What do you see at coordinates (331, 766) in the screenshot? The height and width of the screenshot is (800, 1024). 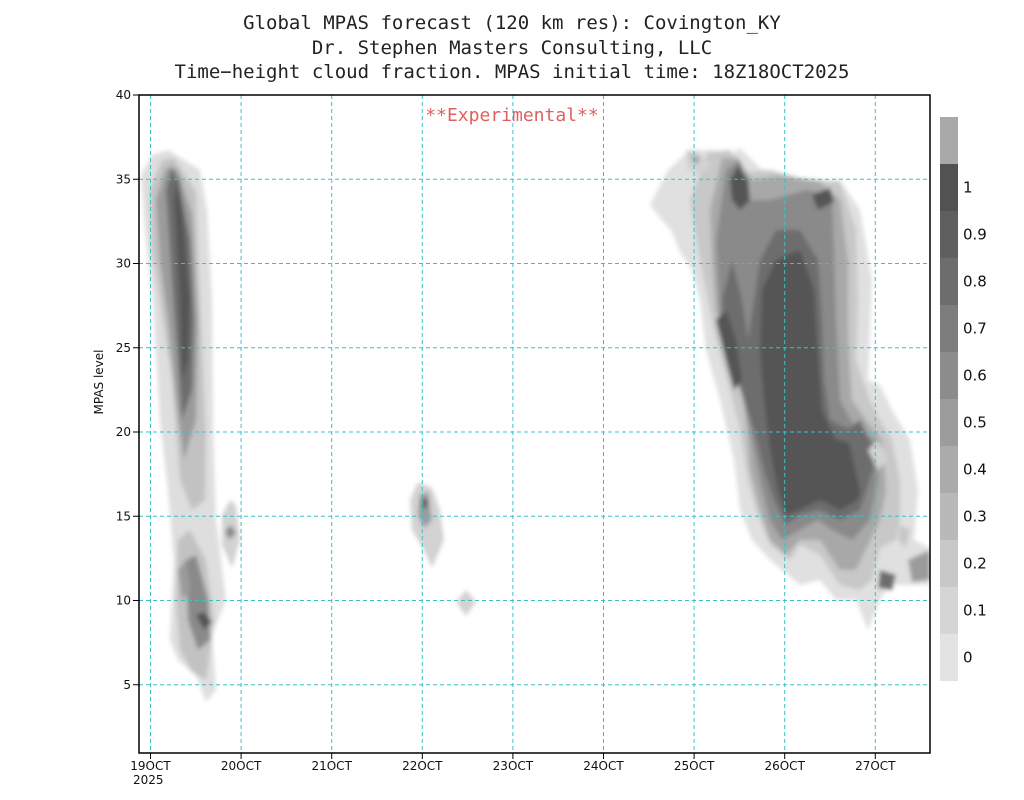 I see `x-tick-label: 21OCT` at bounding box center [331, 766].